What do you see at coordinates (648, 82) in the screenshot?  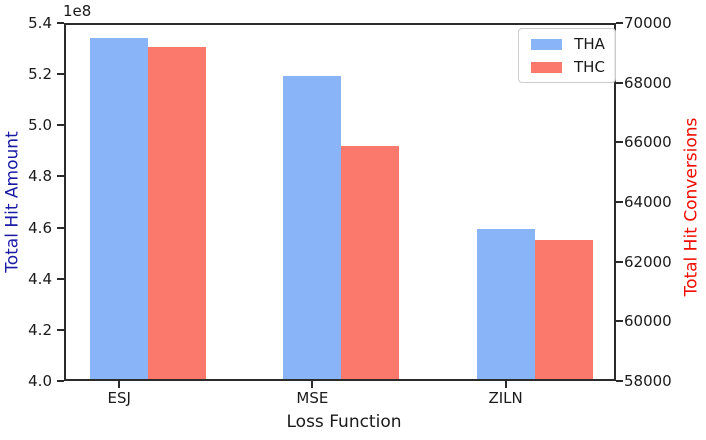 I see `right-tick-label: 68000` at bounding box center [648, 82].